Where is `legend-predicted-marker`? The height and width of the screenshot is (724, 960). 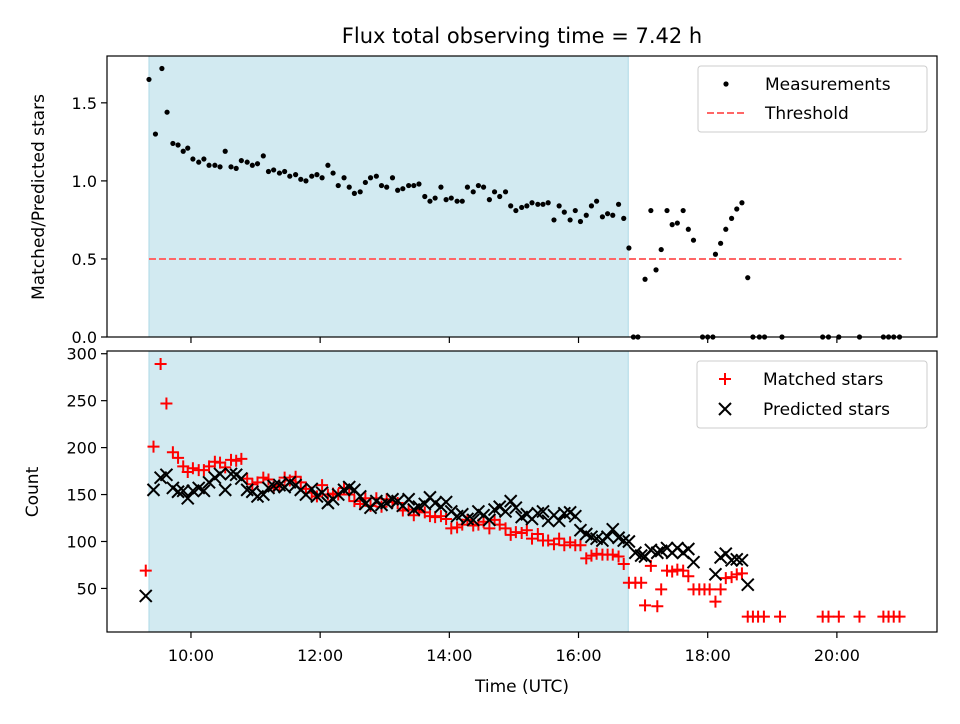 legend-predicted-marker is located at coordinates (725, 409).